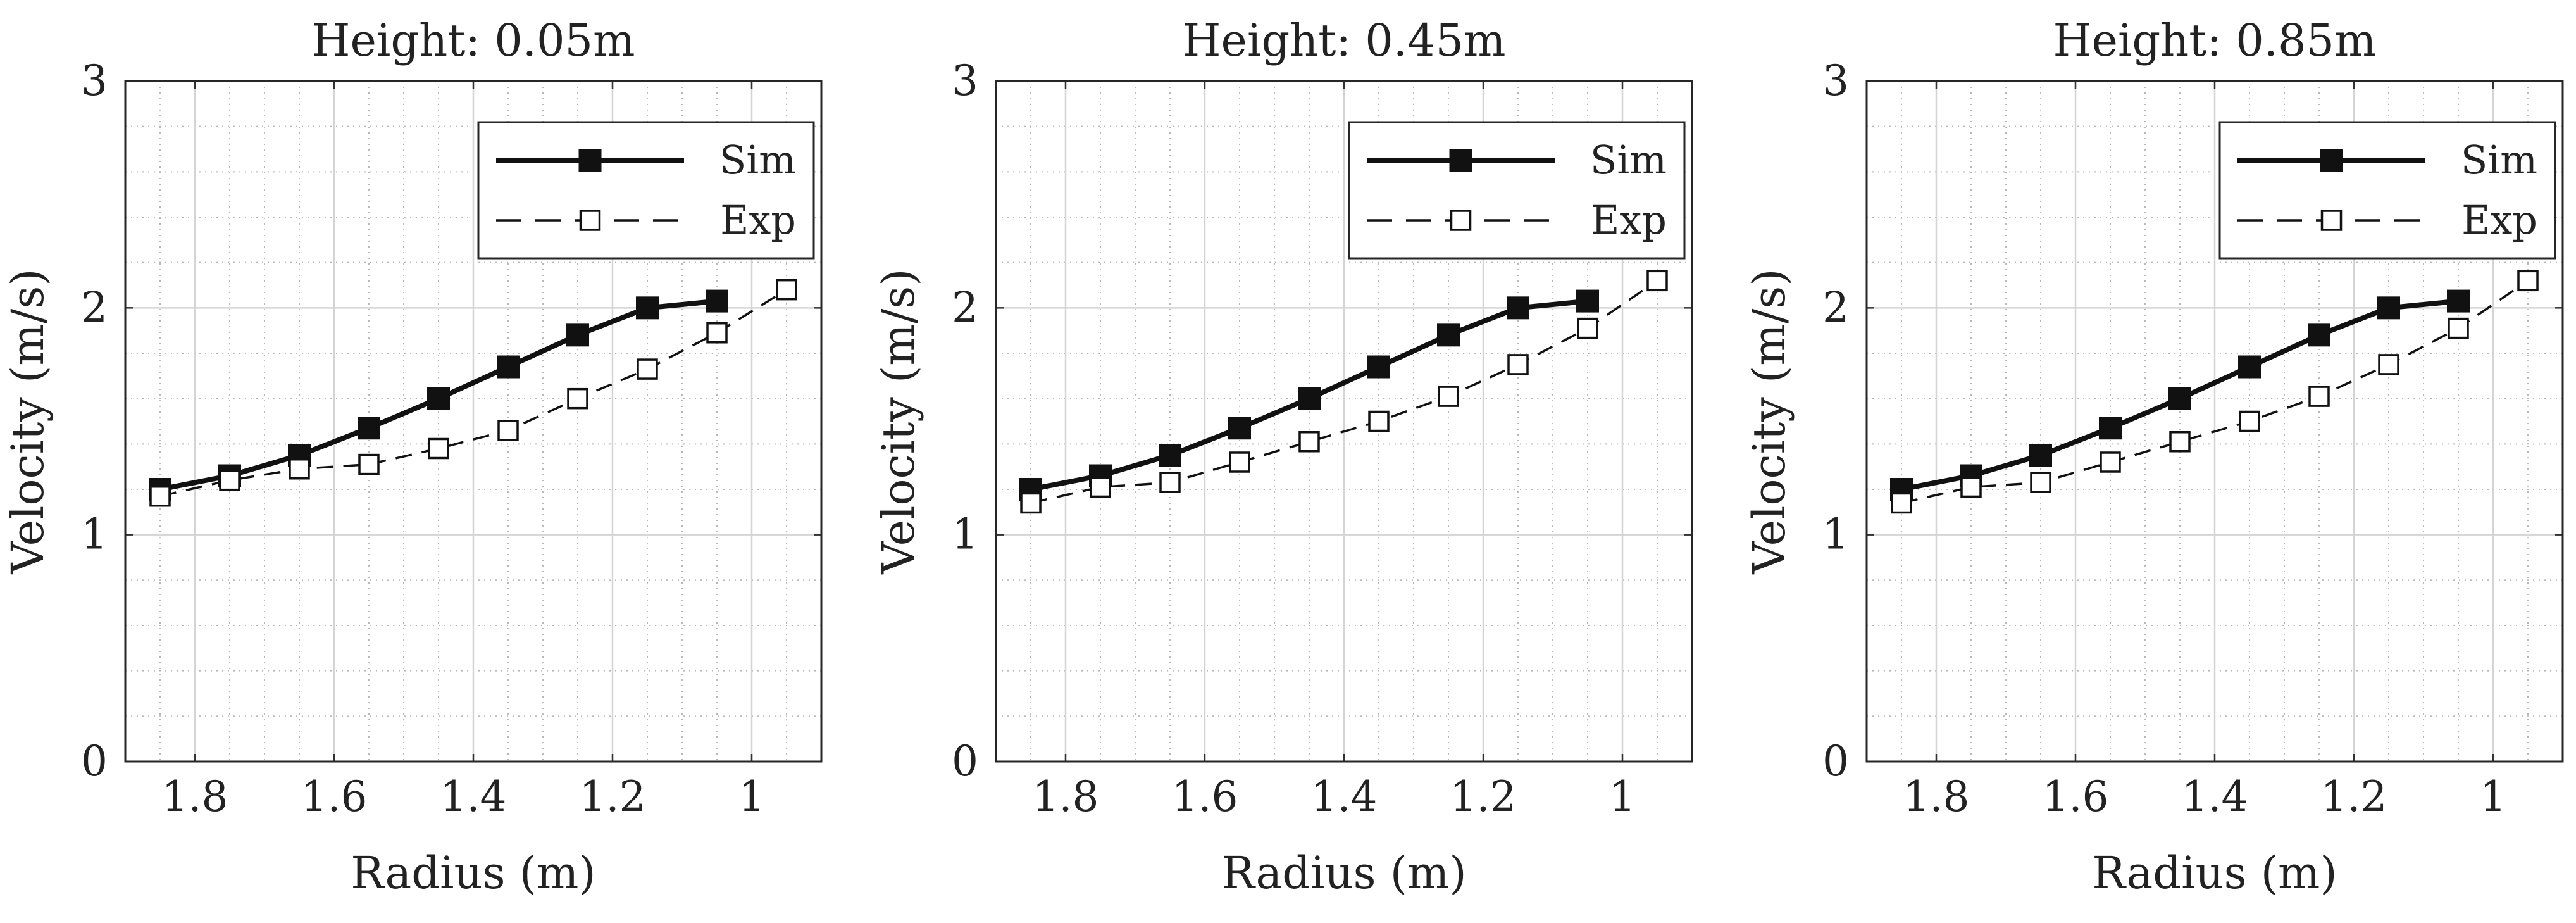  I want to click on chart-title: Height: 0.85m, so click(2215, 40).